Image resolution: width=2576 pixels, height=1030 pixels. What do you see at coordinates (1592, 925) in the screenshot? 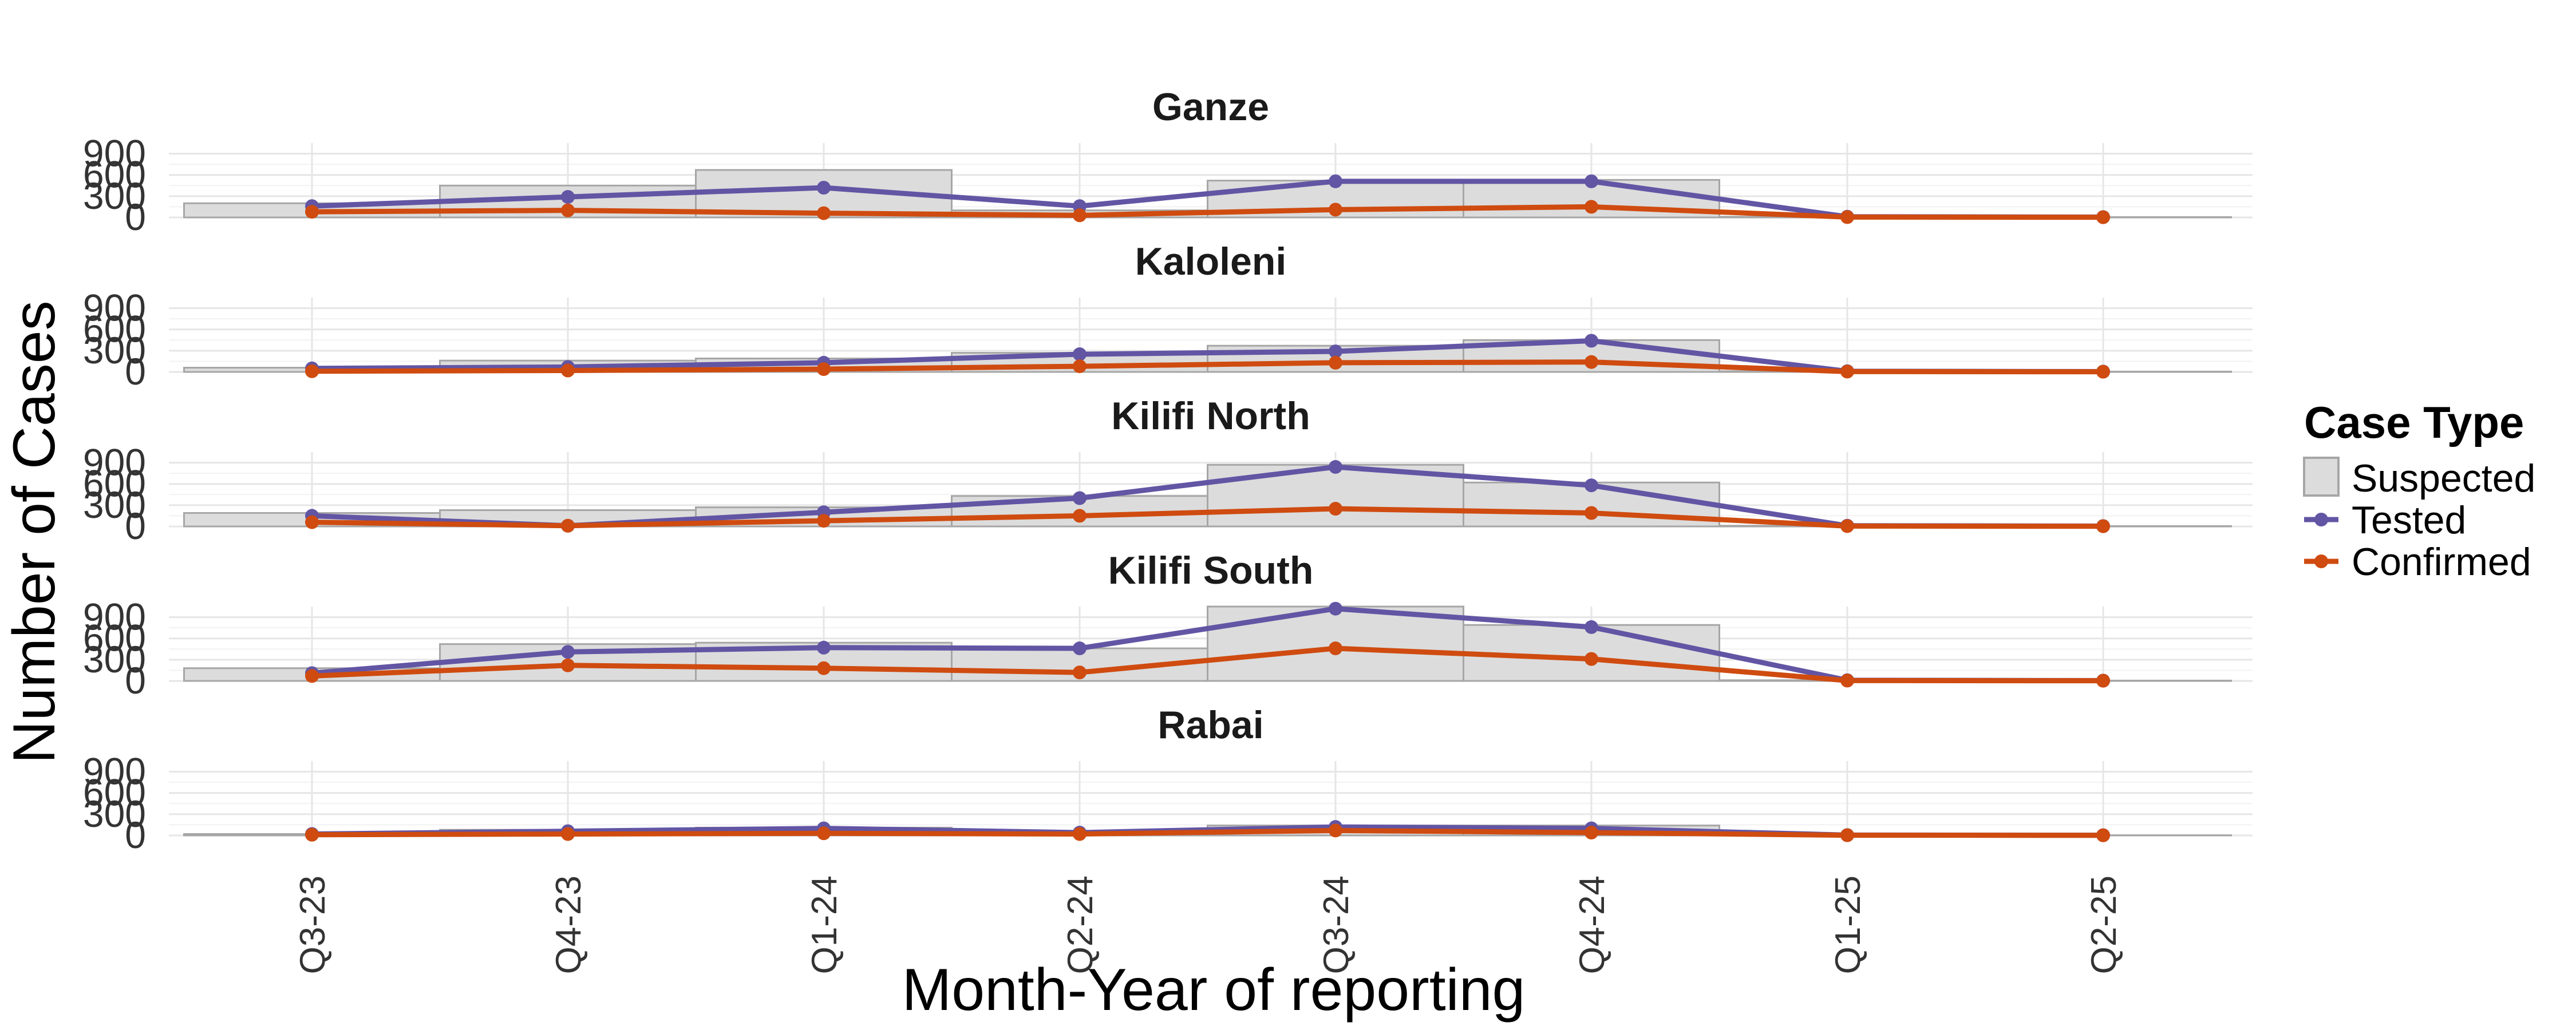
I see `x-tick-label: Q4-24` at bounding box center [1592, 925].